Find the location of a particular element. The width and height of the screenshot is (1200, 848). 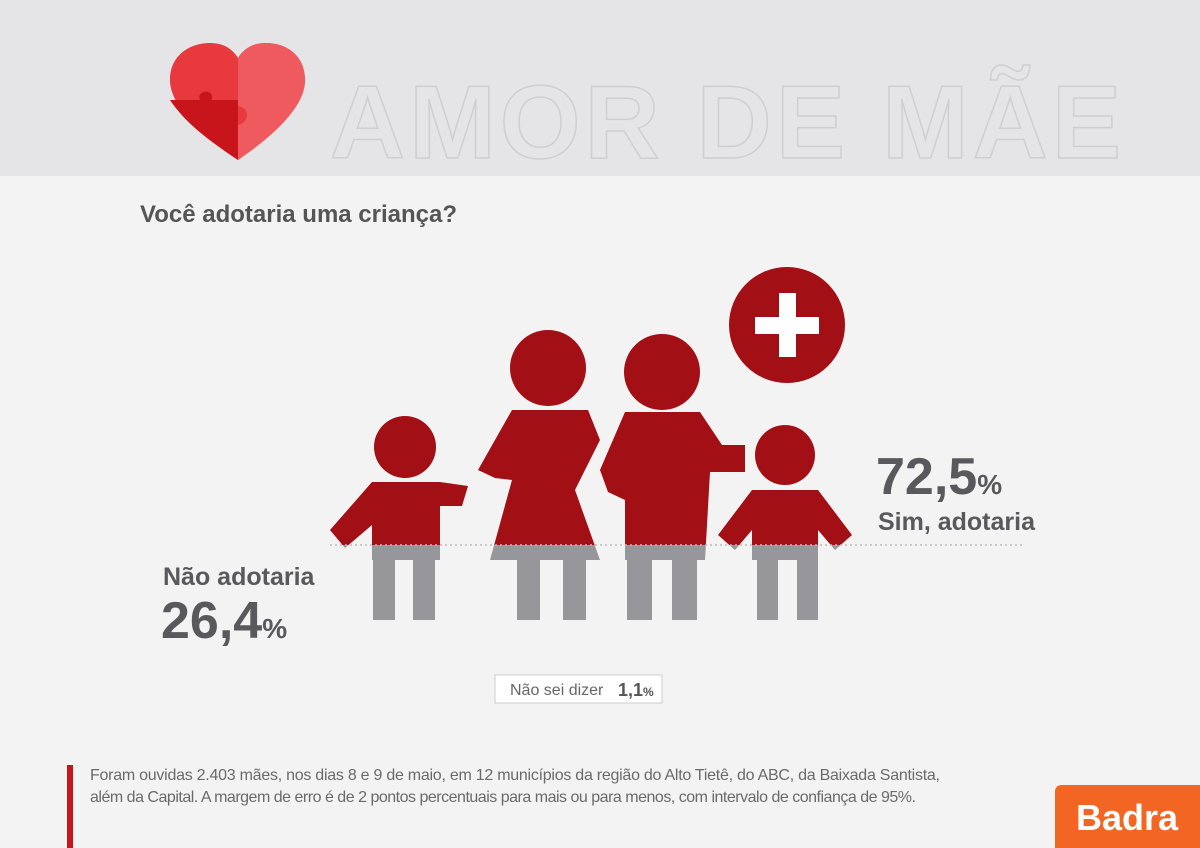

unsure-number: 1,1 is located at coordinates (630, 690).